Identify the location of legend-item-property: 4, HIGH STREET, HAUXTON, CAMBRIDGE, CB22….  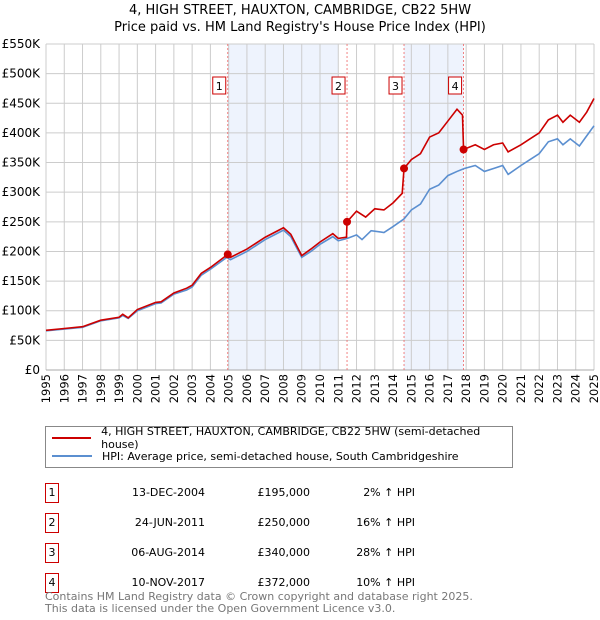
(282, 438).